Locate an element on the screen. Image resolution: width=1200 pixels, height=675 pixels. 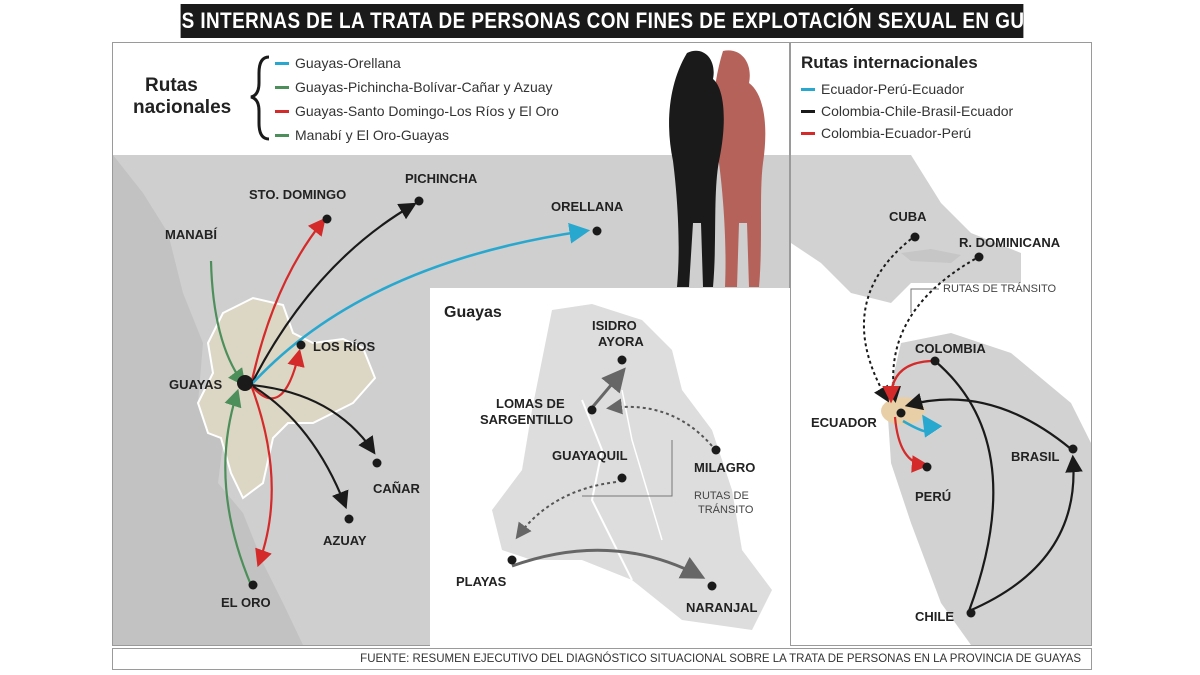
legend-intl-3: Colombia-Ecuador-Perú is located at coordinates (886, 133).